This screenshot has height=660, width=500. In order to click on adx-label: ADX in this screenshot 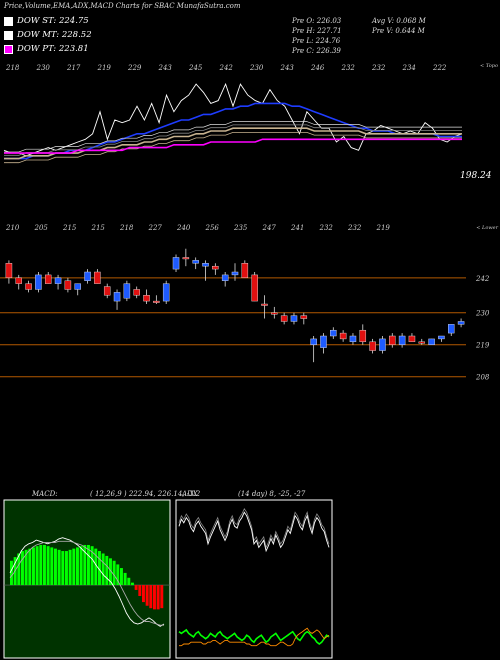, I will do `click(190, 494)`.